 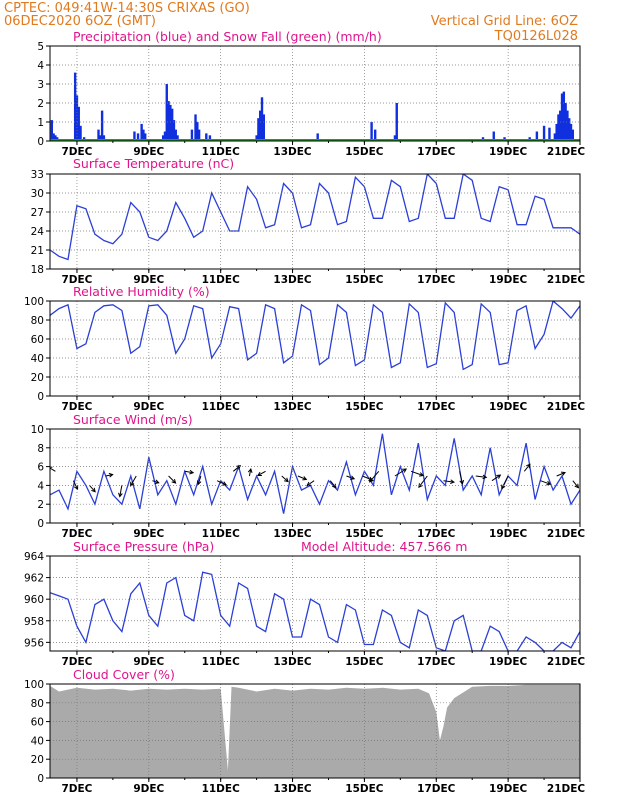 I want to click on wind-frame, so click(x=315, y=476).